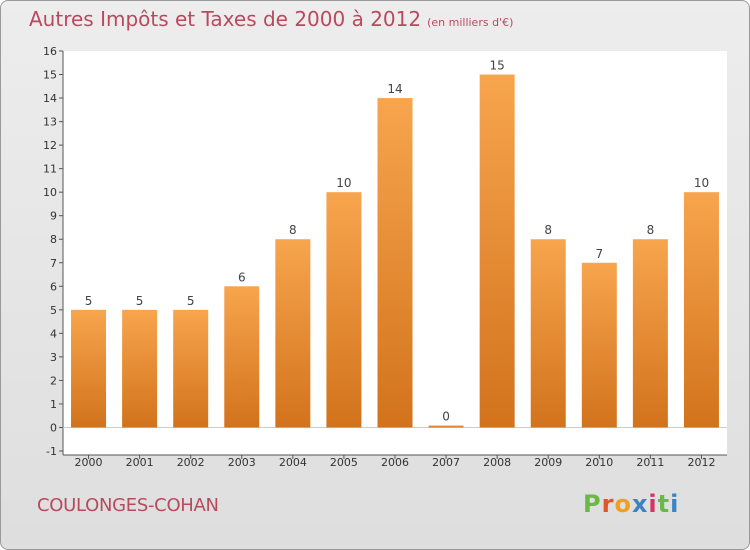 This screenshot has width=750, height=550. Describe the element at coordinates (242, 277) in the screenshot. I see `data-label-2003: 6` at that location.